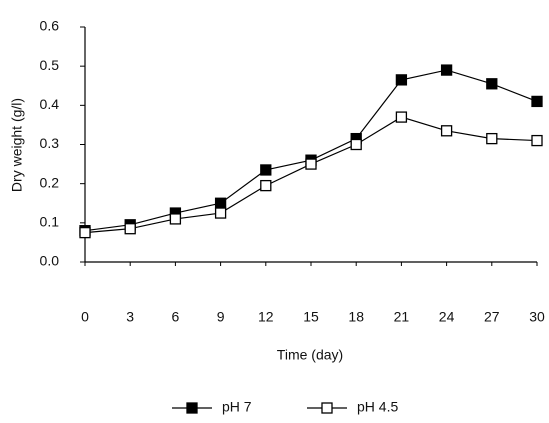  Describe the element at coordinates (50, 182) in the screenshot. I see `y-tick-label: 0.2` at that location.